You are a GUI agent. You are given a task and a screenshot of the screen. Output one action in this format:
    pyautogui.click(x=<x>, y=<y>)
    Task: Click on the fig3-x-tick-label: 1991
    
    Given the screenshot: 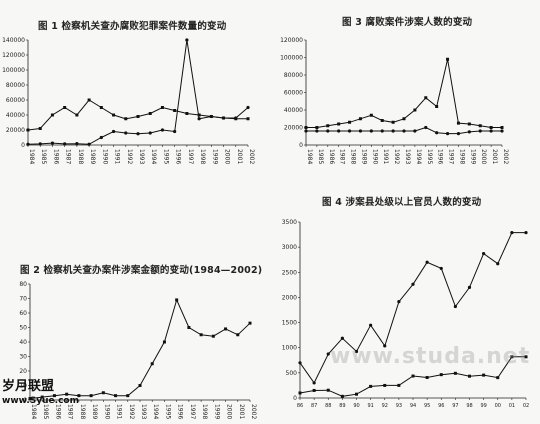 What is the action you would take?
    pyautogui.click(x=385, y=156)
    